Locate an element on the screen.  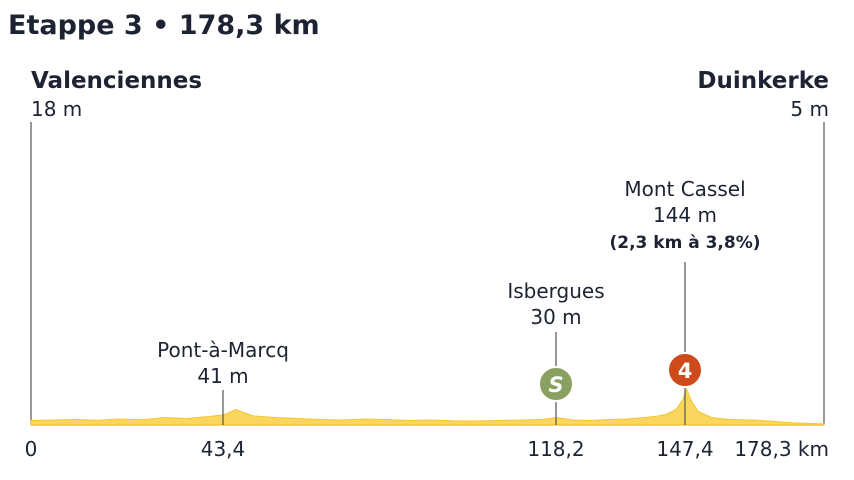
sprint-marker-circle is located at coordinates (556, 384).